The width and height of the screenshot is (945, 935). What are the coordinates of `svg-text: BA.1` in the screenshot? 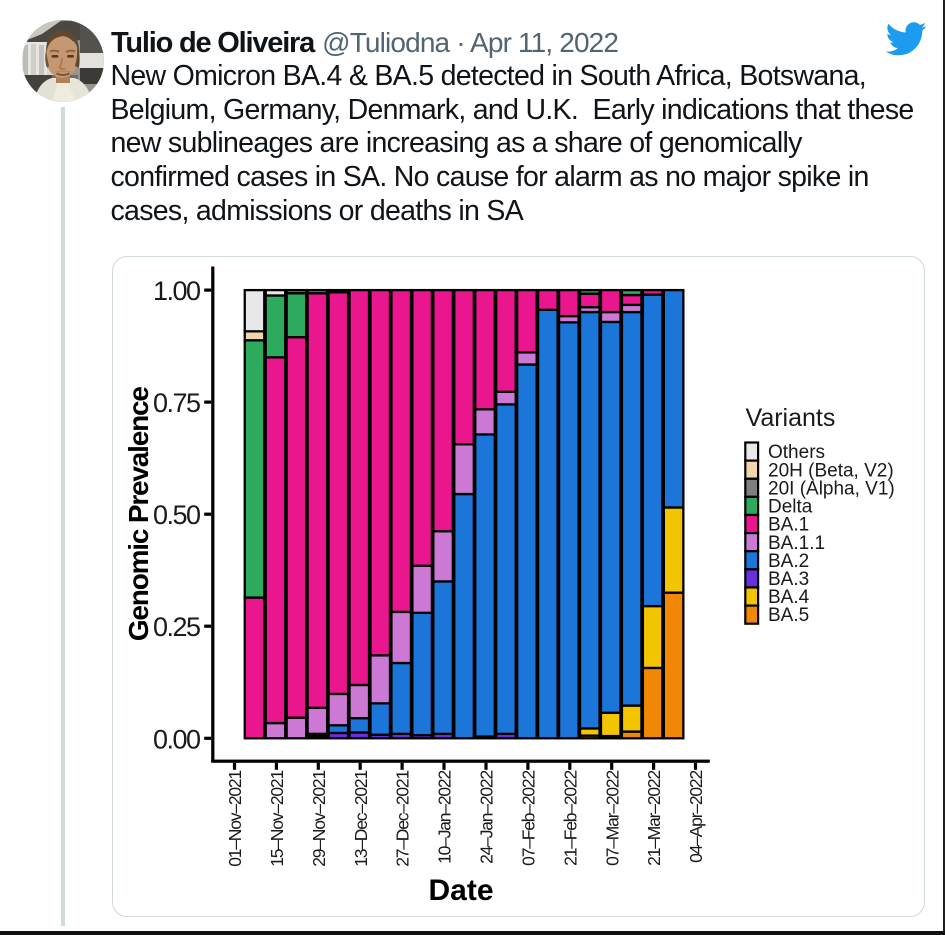 It's located at (788, 525).